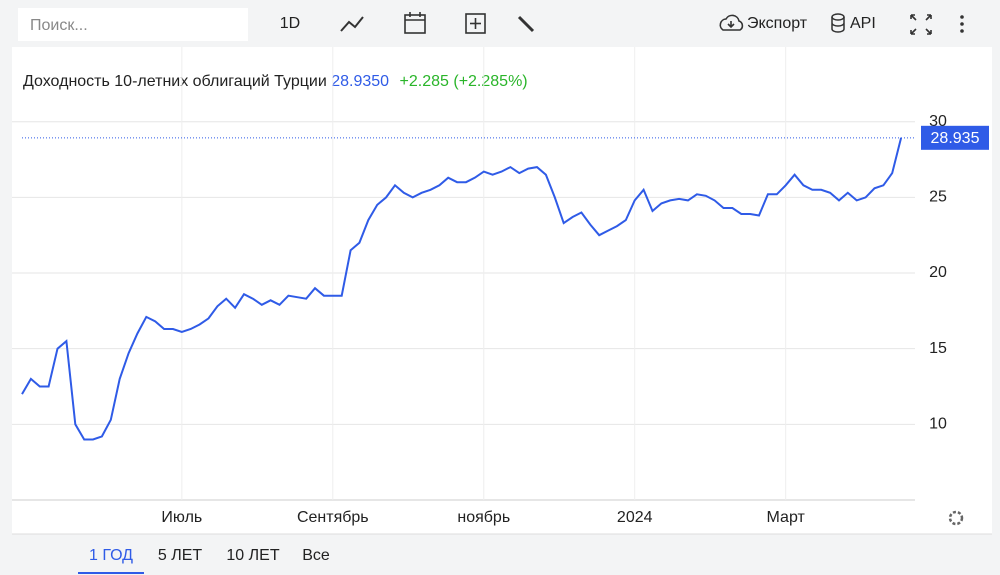 This screenshot has height=575, width=1000. I want to click on export-button: Экспорт, so click(763, 23).